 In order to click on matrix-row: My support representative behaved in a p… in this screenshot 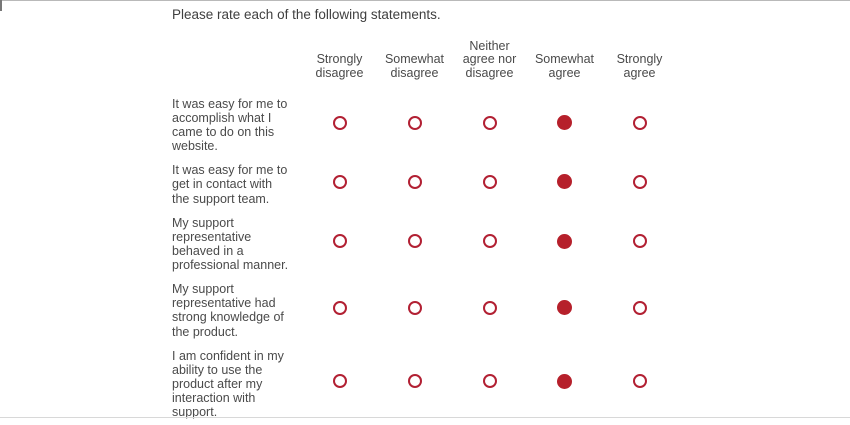, I will do `click(424, 244)`.